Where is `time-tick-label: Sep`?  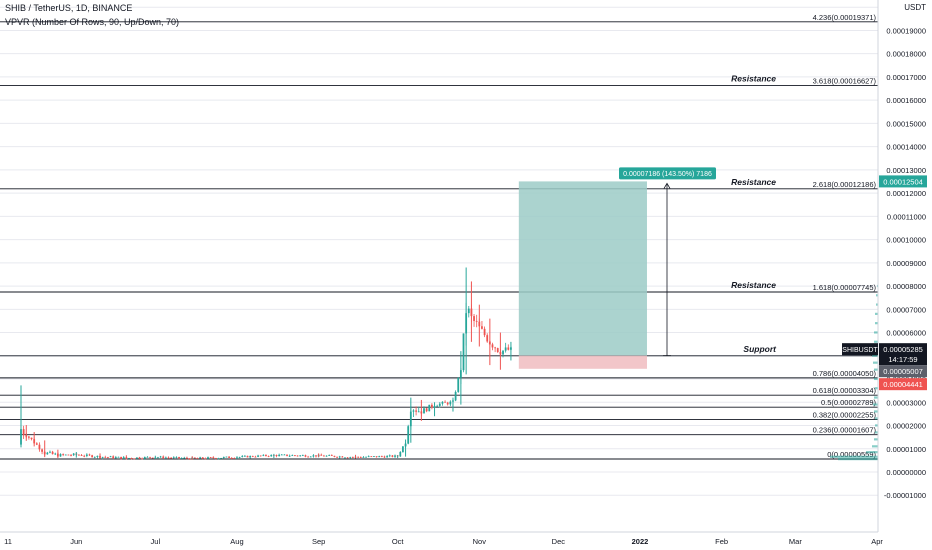
time-tick-label: Sep is located at coordinates (318, 541).